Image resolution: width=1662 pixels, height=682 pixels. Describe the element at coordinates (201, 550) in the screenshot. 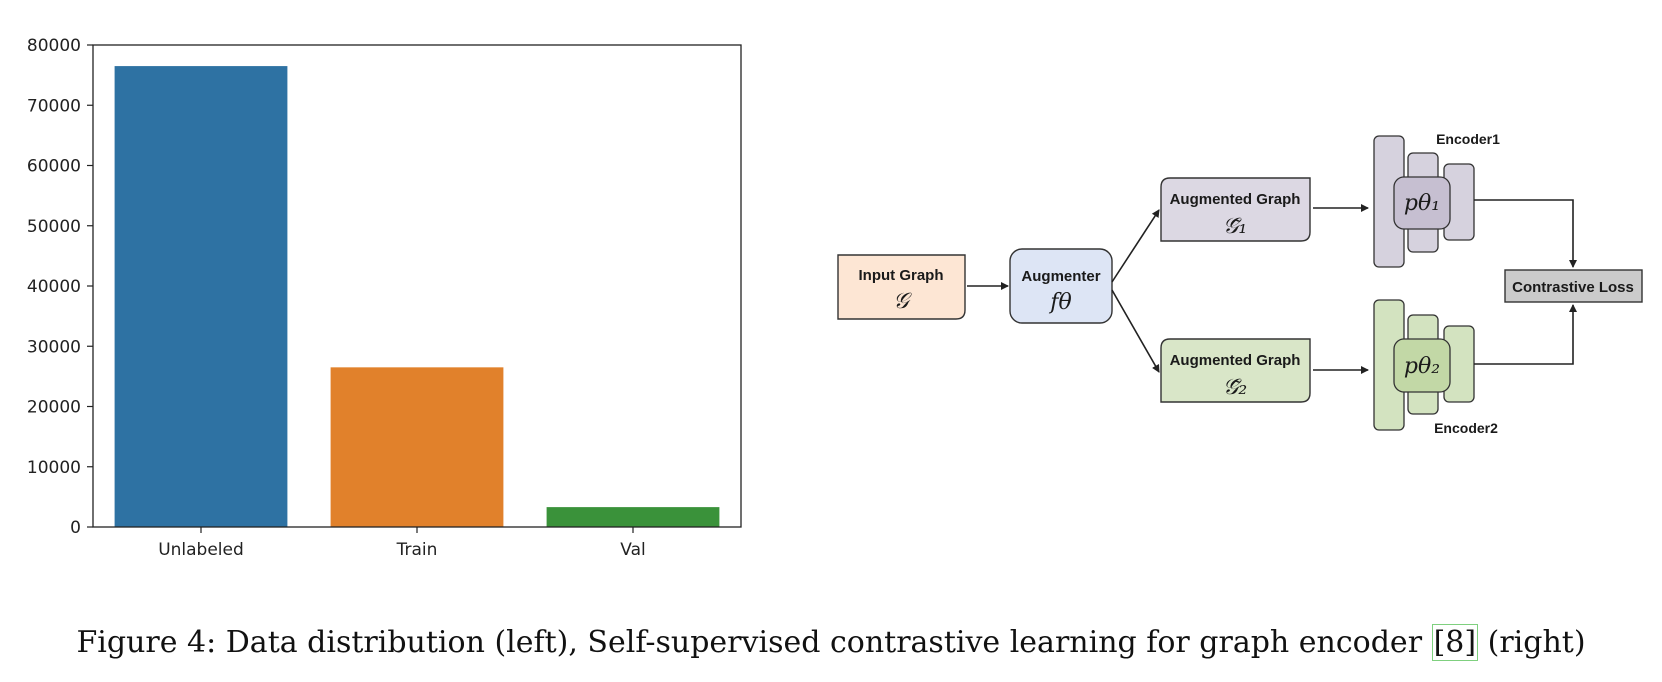

I see `x-tick-label: Unlabeled` at that location.